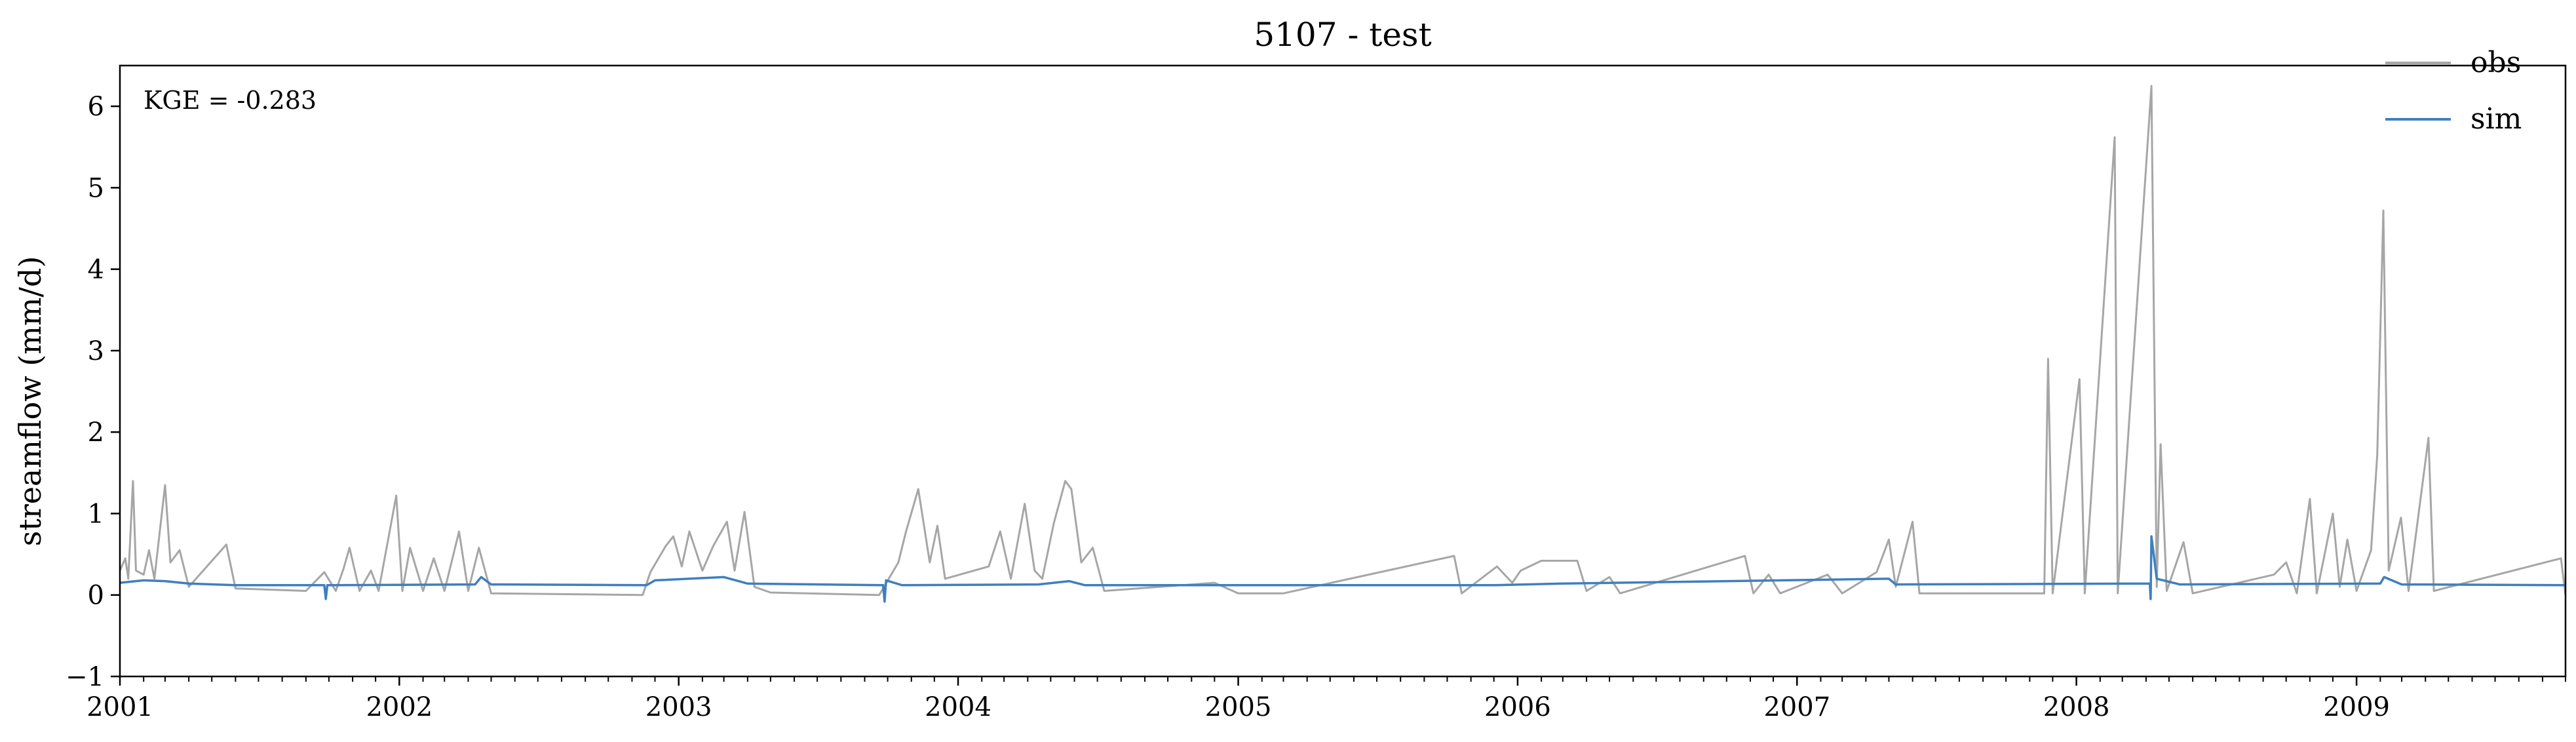 The height and width of the screenshot is (742, 2576). What do you see at coordinates (1238, 707) in the screenshot?
I see `x-tick-label: 2005` at bounding box center [1238, 707].